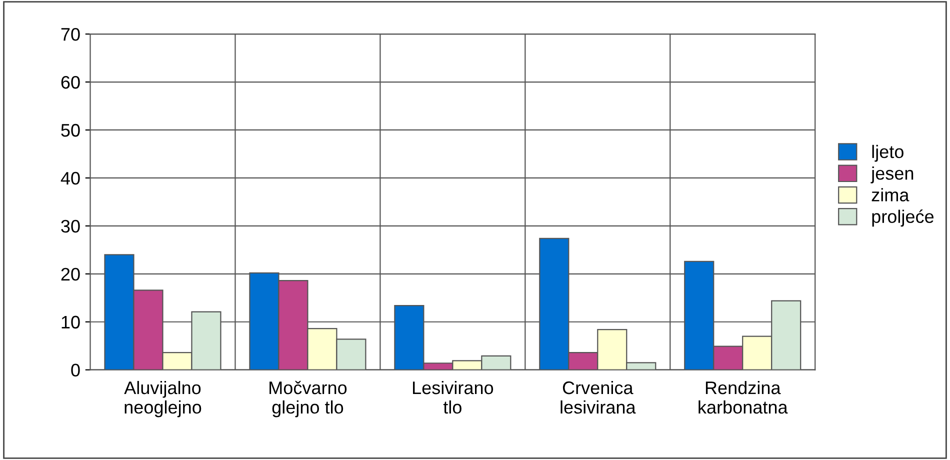  What do you see at coordinates (888, 153) in the screenshot?
I see `legend-label: ljeto` at bounding box center [888, 153].